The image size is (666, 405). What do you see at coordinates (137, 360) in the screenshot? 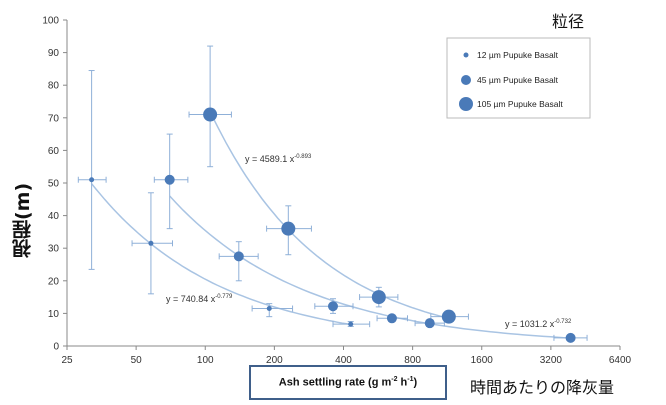
I see `x-tick-label: 50` at bounding box center [137, 360].